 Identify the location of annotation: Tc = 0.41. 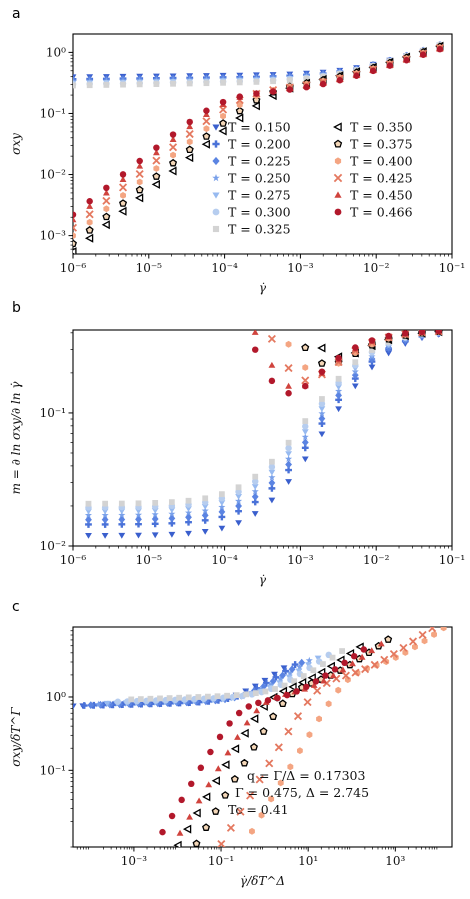
(258, 809).